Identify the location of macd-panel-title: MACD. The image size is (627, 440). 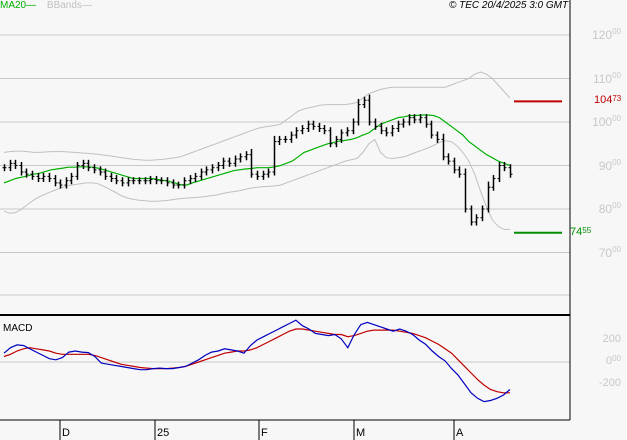
(18, 328).